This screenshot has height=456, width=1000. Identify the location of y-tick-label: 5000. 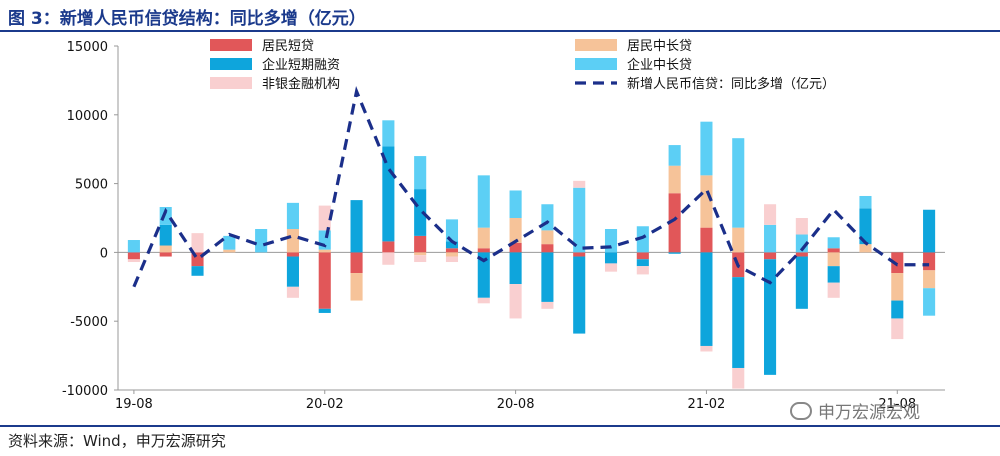
(91, 185).